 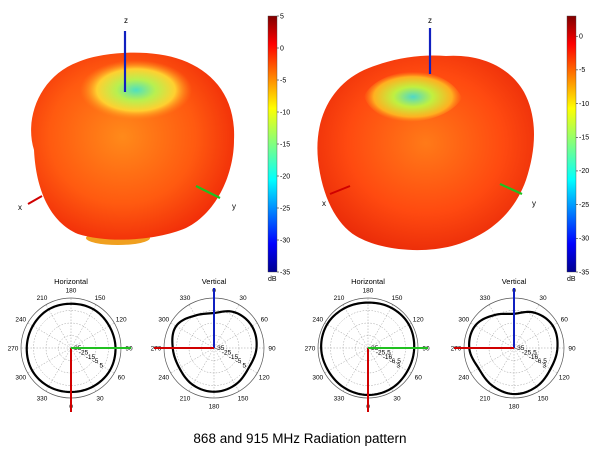 I want to click on polar-title: Vertical, so click(x=514, y=281).